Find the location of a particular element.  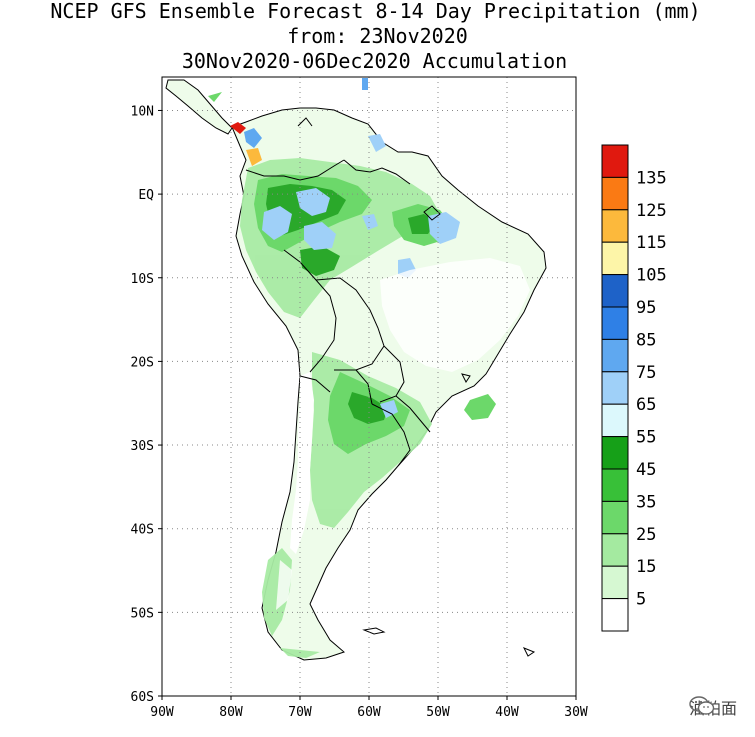

legend-label: 15 is located at coordinates (646, 567).